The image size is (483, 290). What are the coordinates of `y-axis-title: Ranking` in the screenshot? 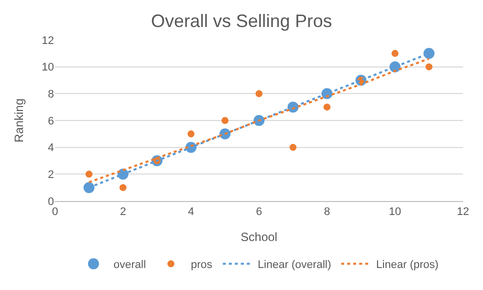 It's located at (19, 120).